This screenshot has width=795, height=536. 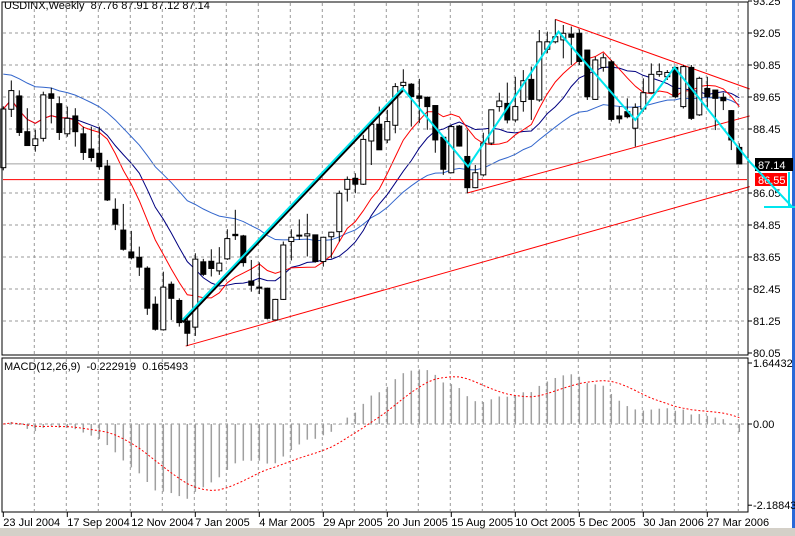 I want to click on macd-y-tick-label: -2.18843, so click(x=774, y=506).